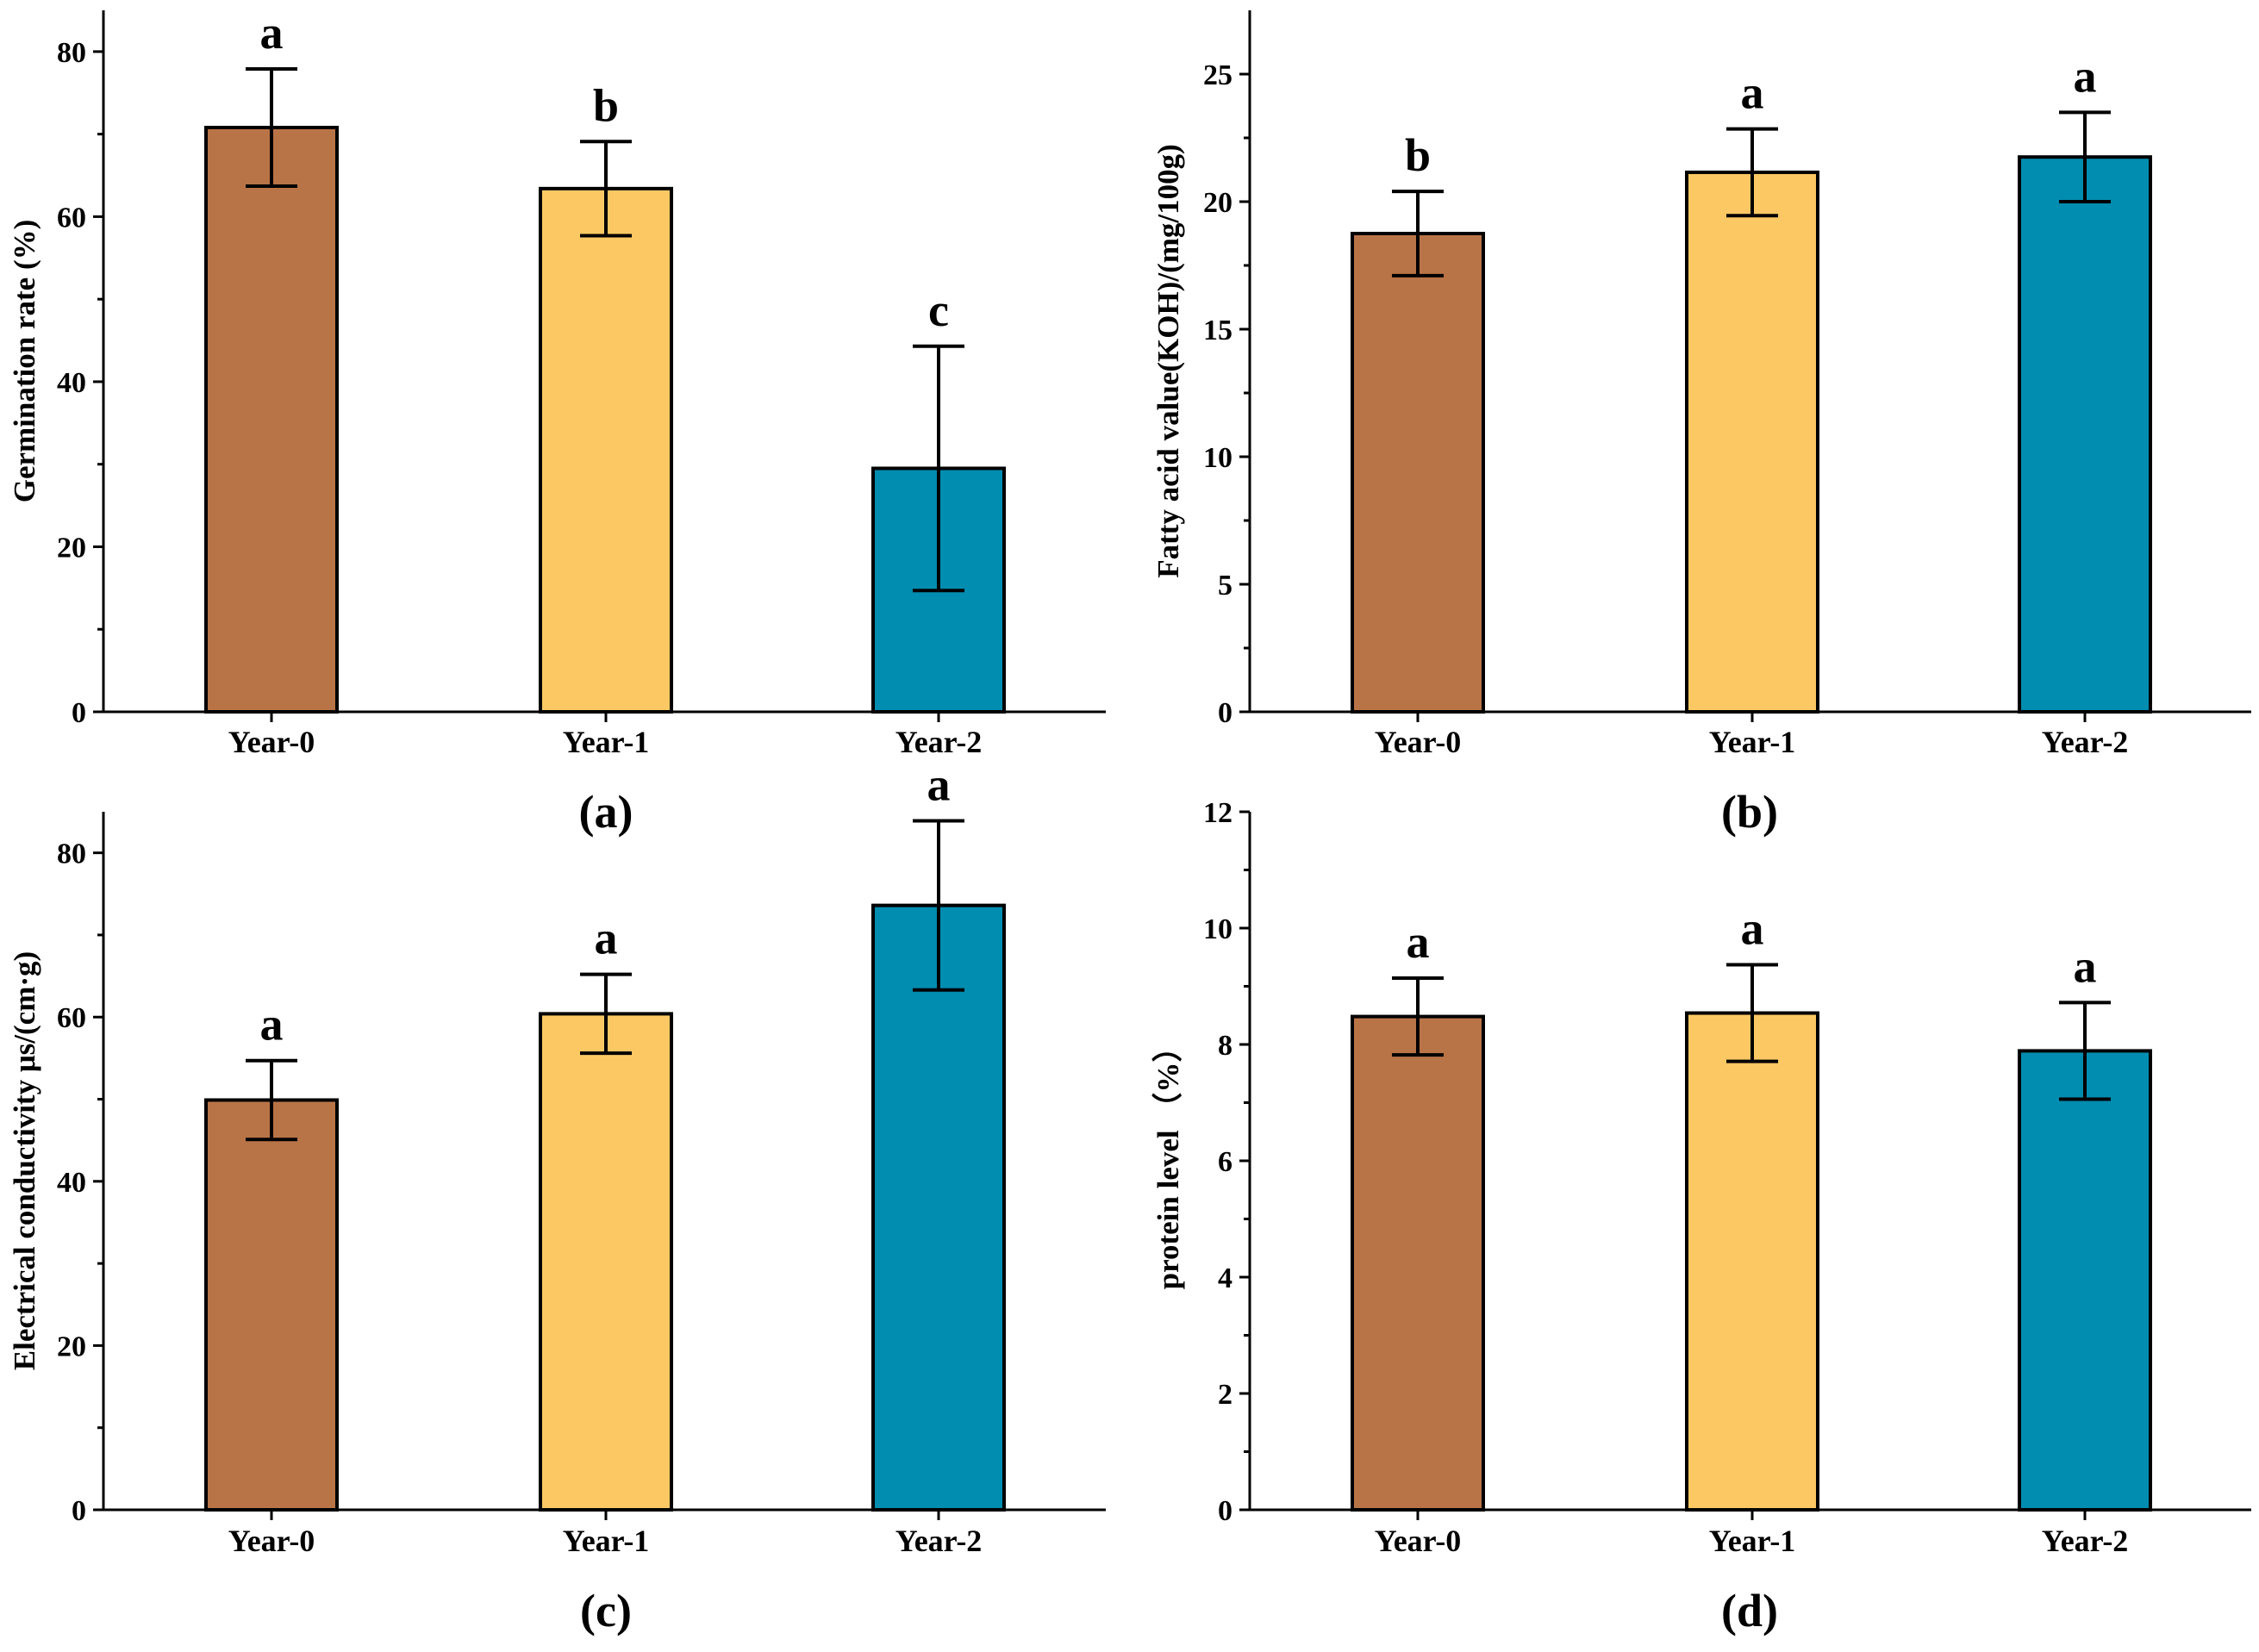  Describe the element at coordinates (1225, 1278) in the screenshot. I see `y-tick-label: 4` at that location.